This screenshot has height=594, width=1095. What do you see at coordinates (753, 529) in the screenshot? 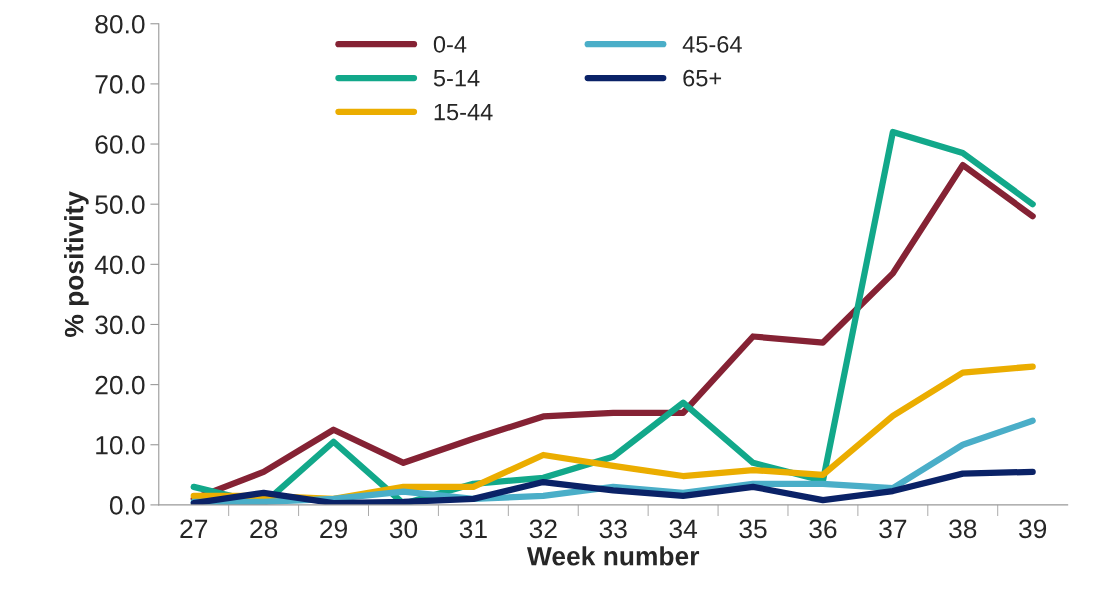
I see `x-tick-label: 35` at bounding box center [753, 529].